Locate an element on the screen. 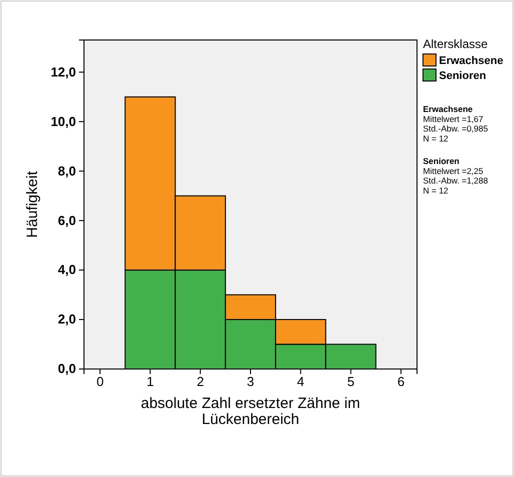  y-tick-label: 2,0 is located at coordinates (67, 319).